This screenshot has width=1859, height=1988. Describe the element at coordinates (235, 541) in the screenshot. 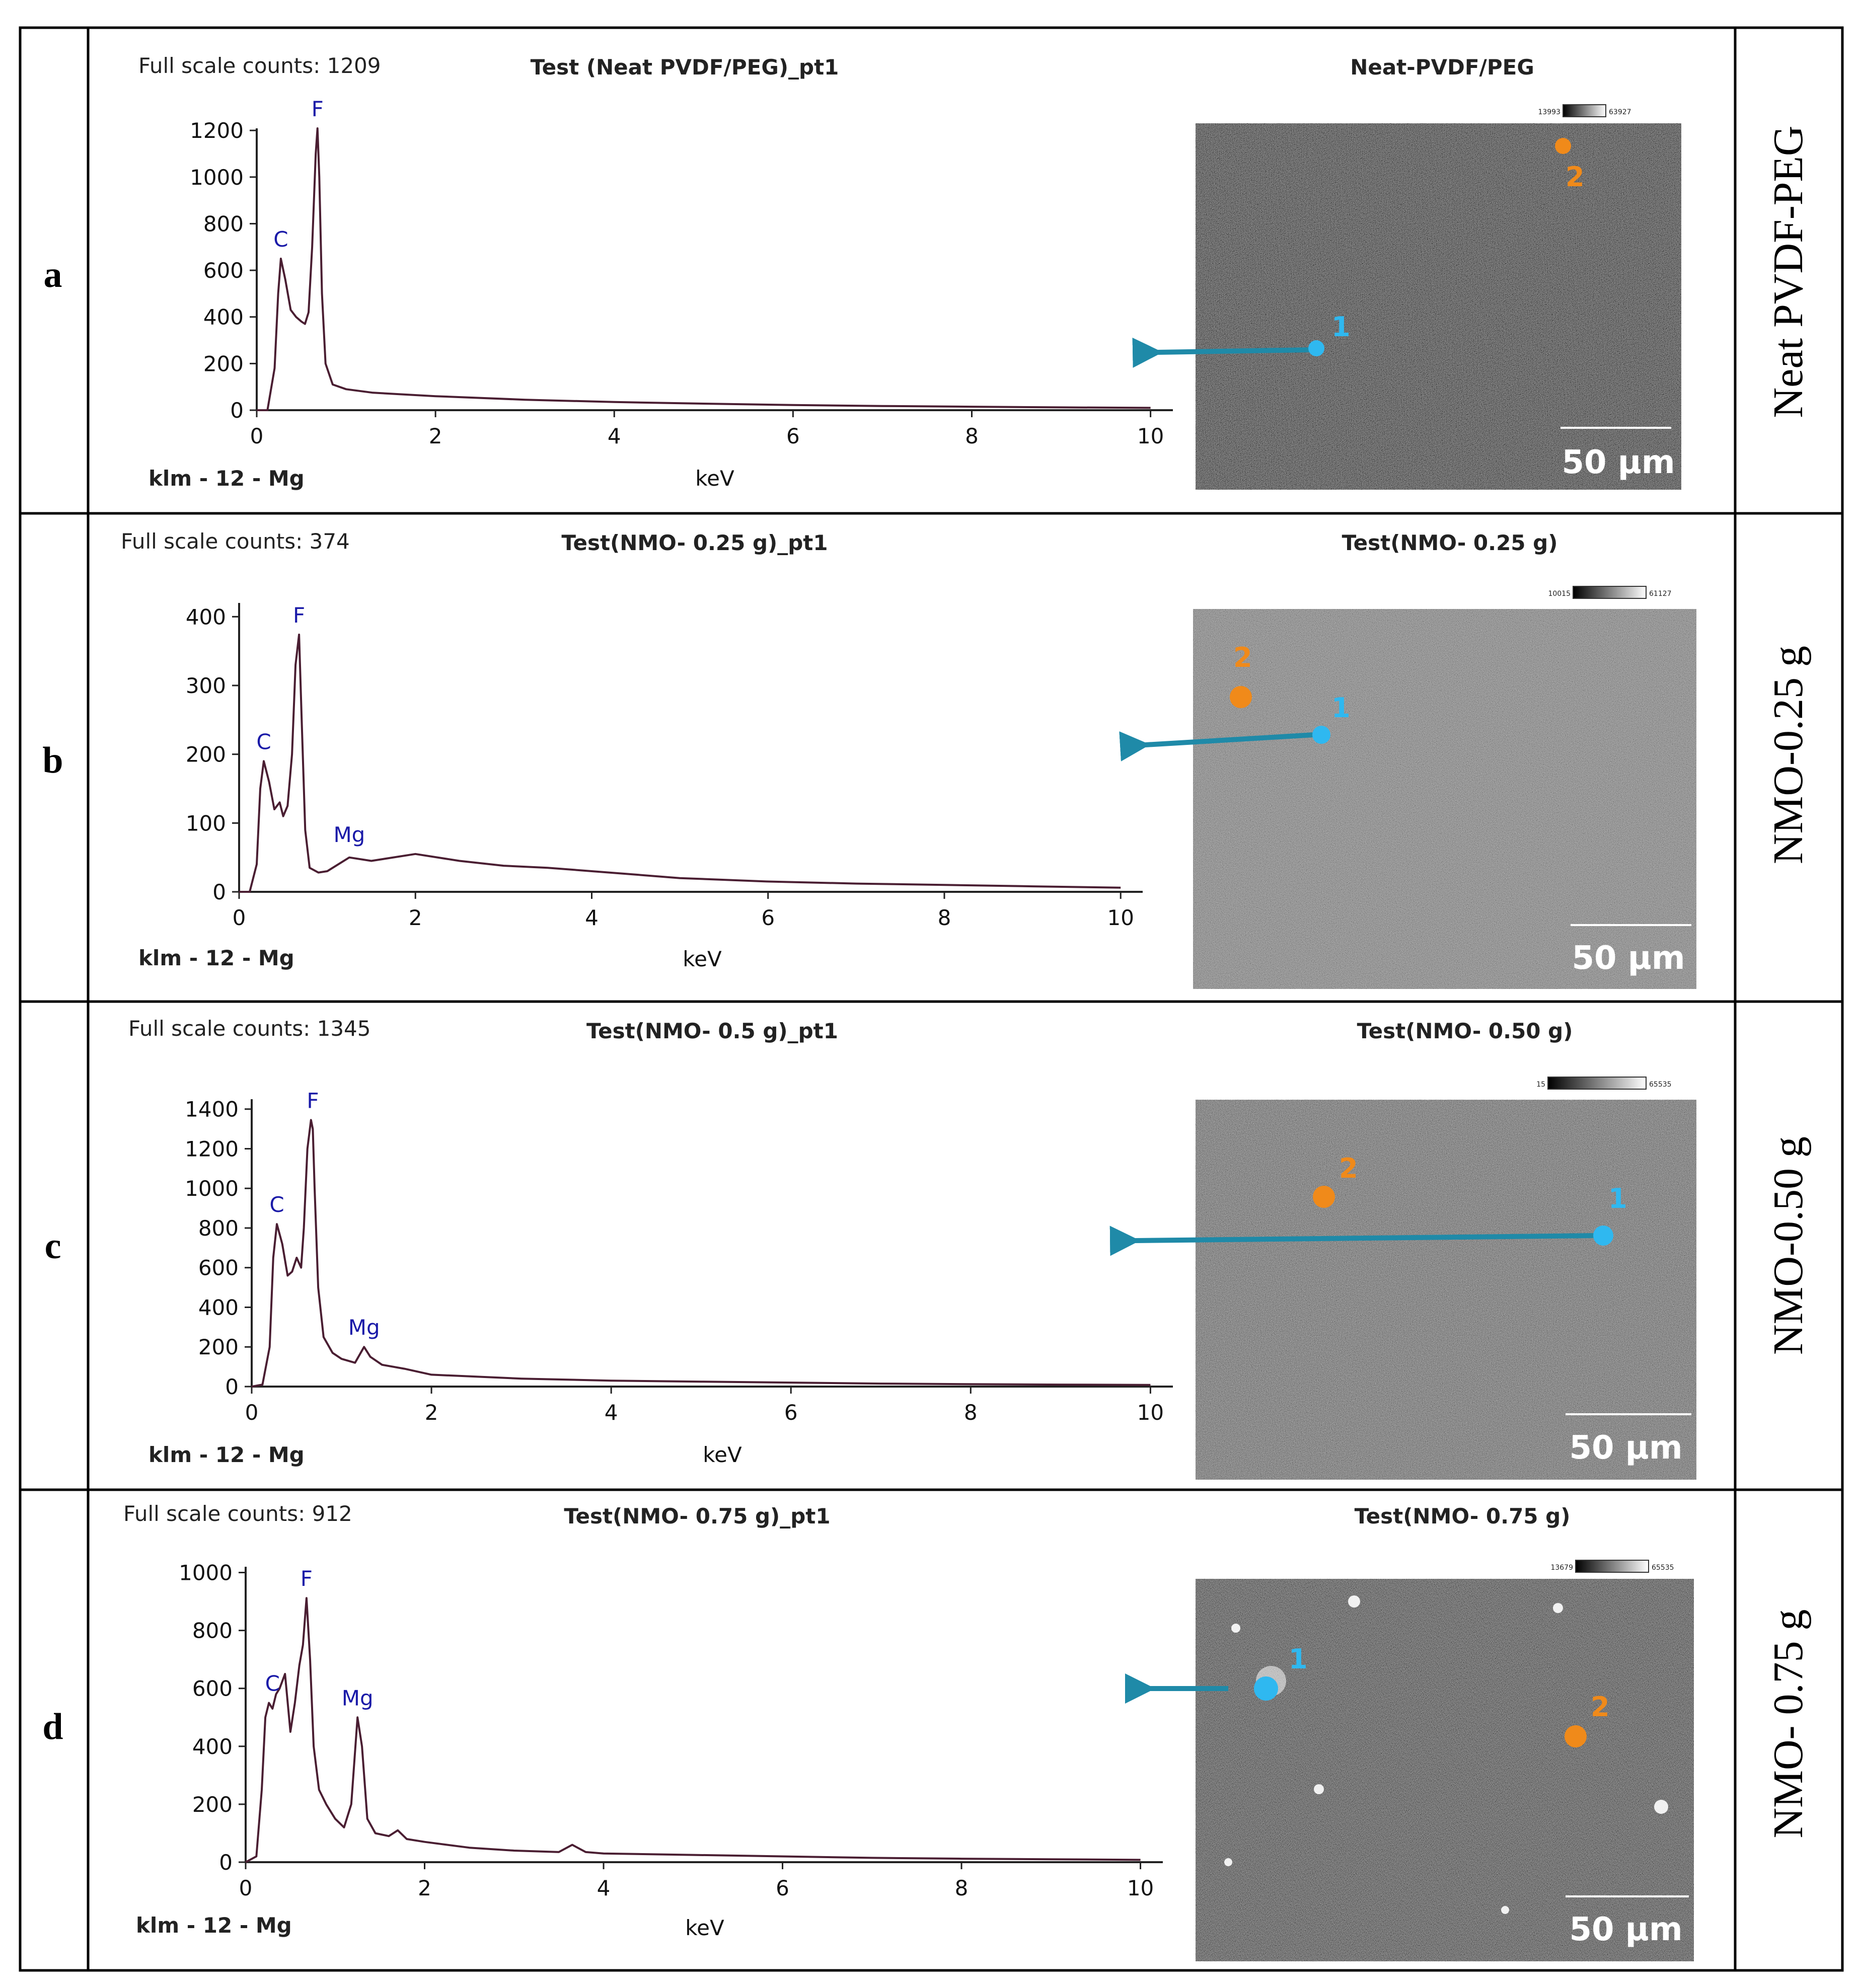

I see `full-scale-counts: Full scale counts: 374` at that location.